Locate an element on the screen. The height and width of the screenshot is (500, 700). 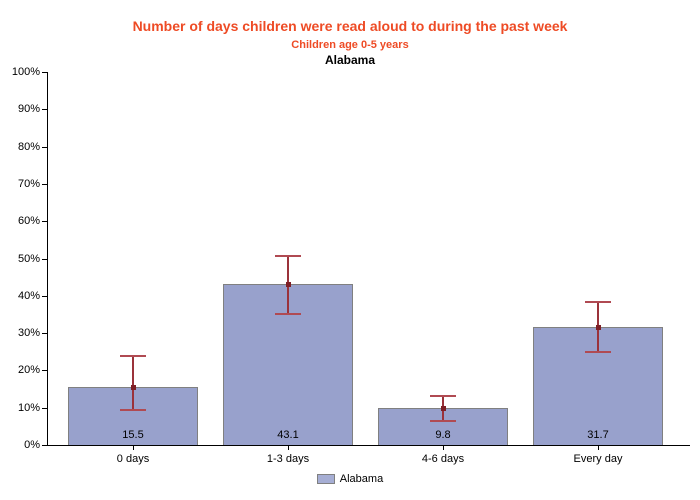
legend-swatch is located at coordinates (325, 479).